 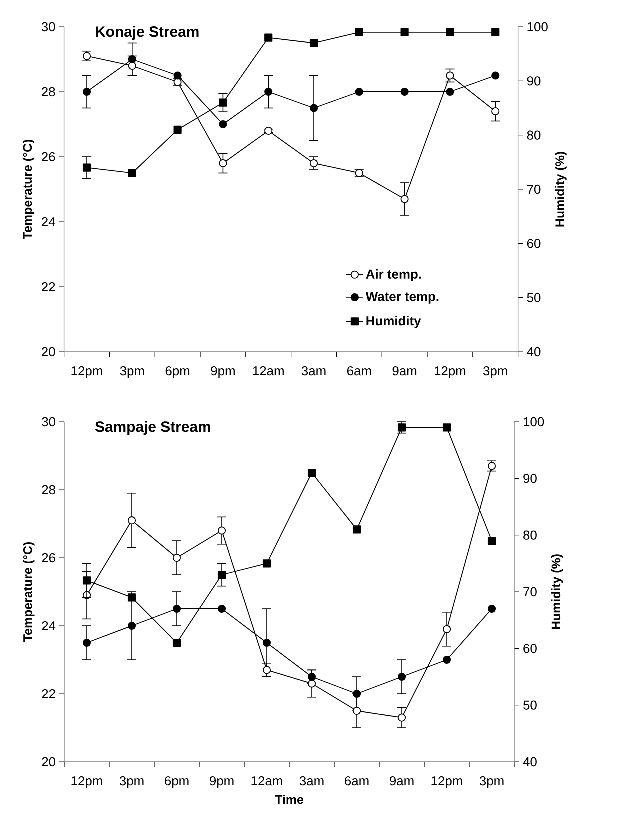 What do you see at coordinates (394, 275) in the screenshot?
I see `legend-label: Air temp.` at bounding box center [394, 275].